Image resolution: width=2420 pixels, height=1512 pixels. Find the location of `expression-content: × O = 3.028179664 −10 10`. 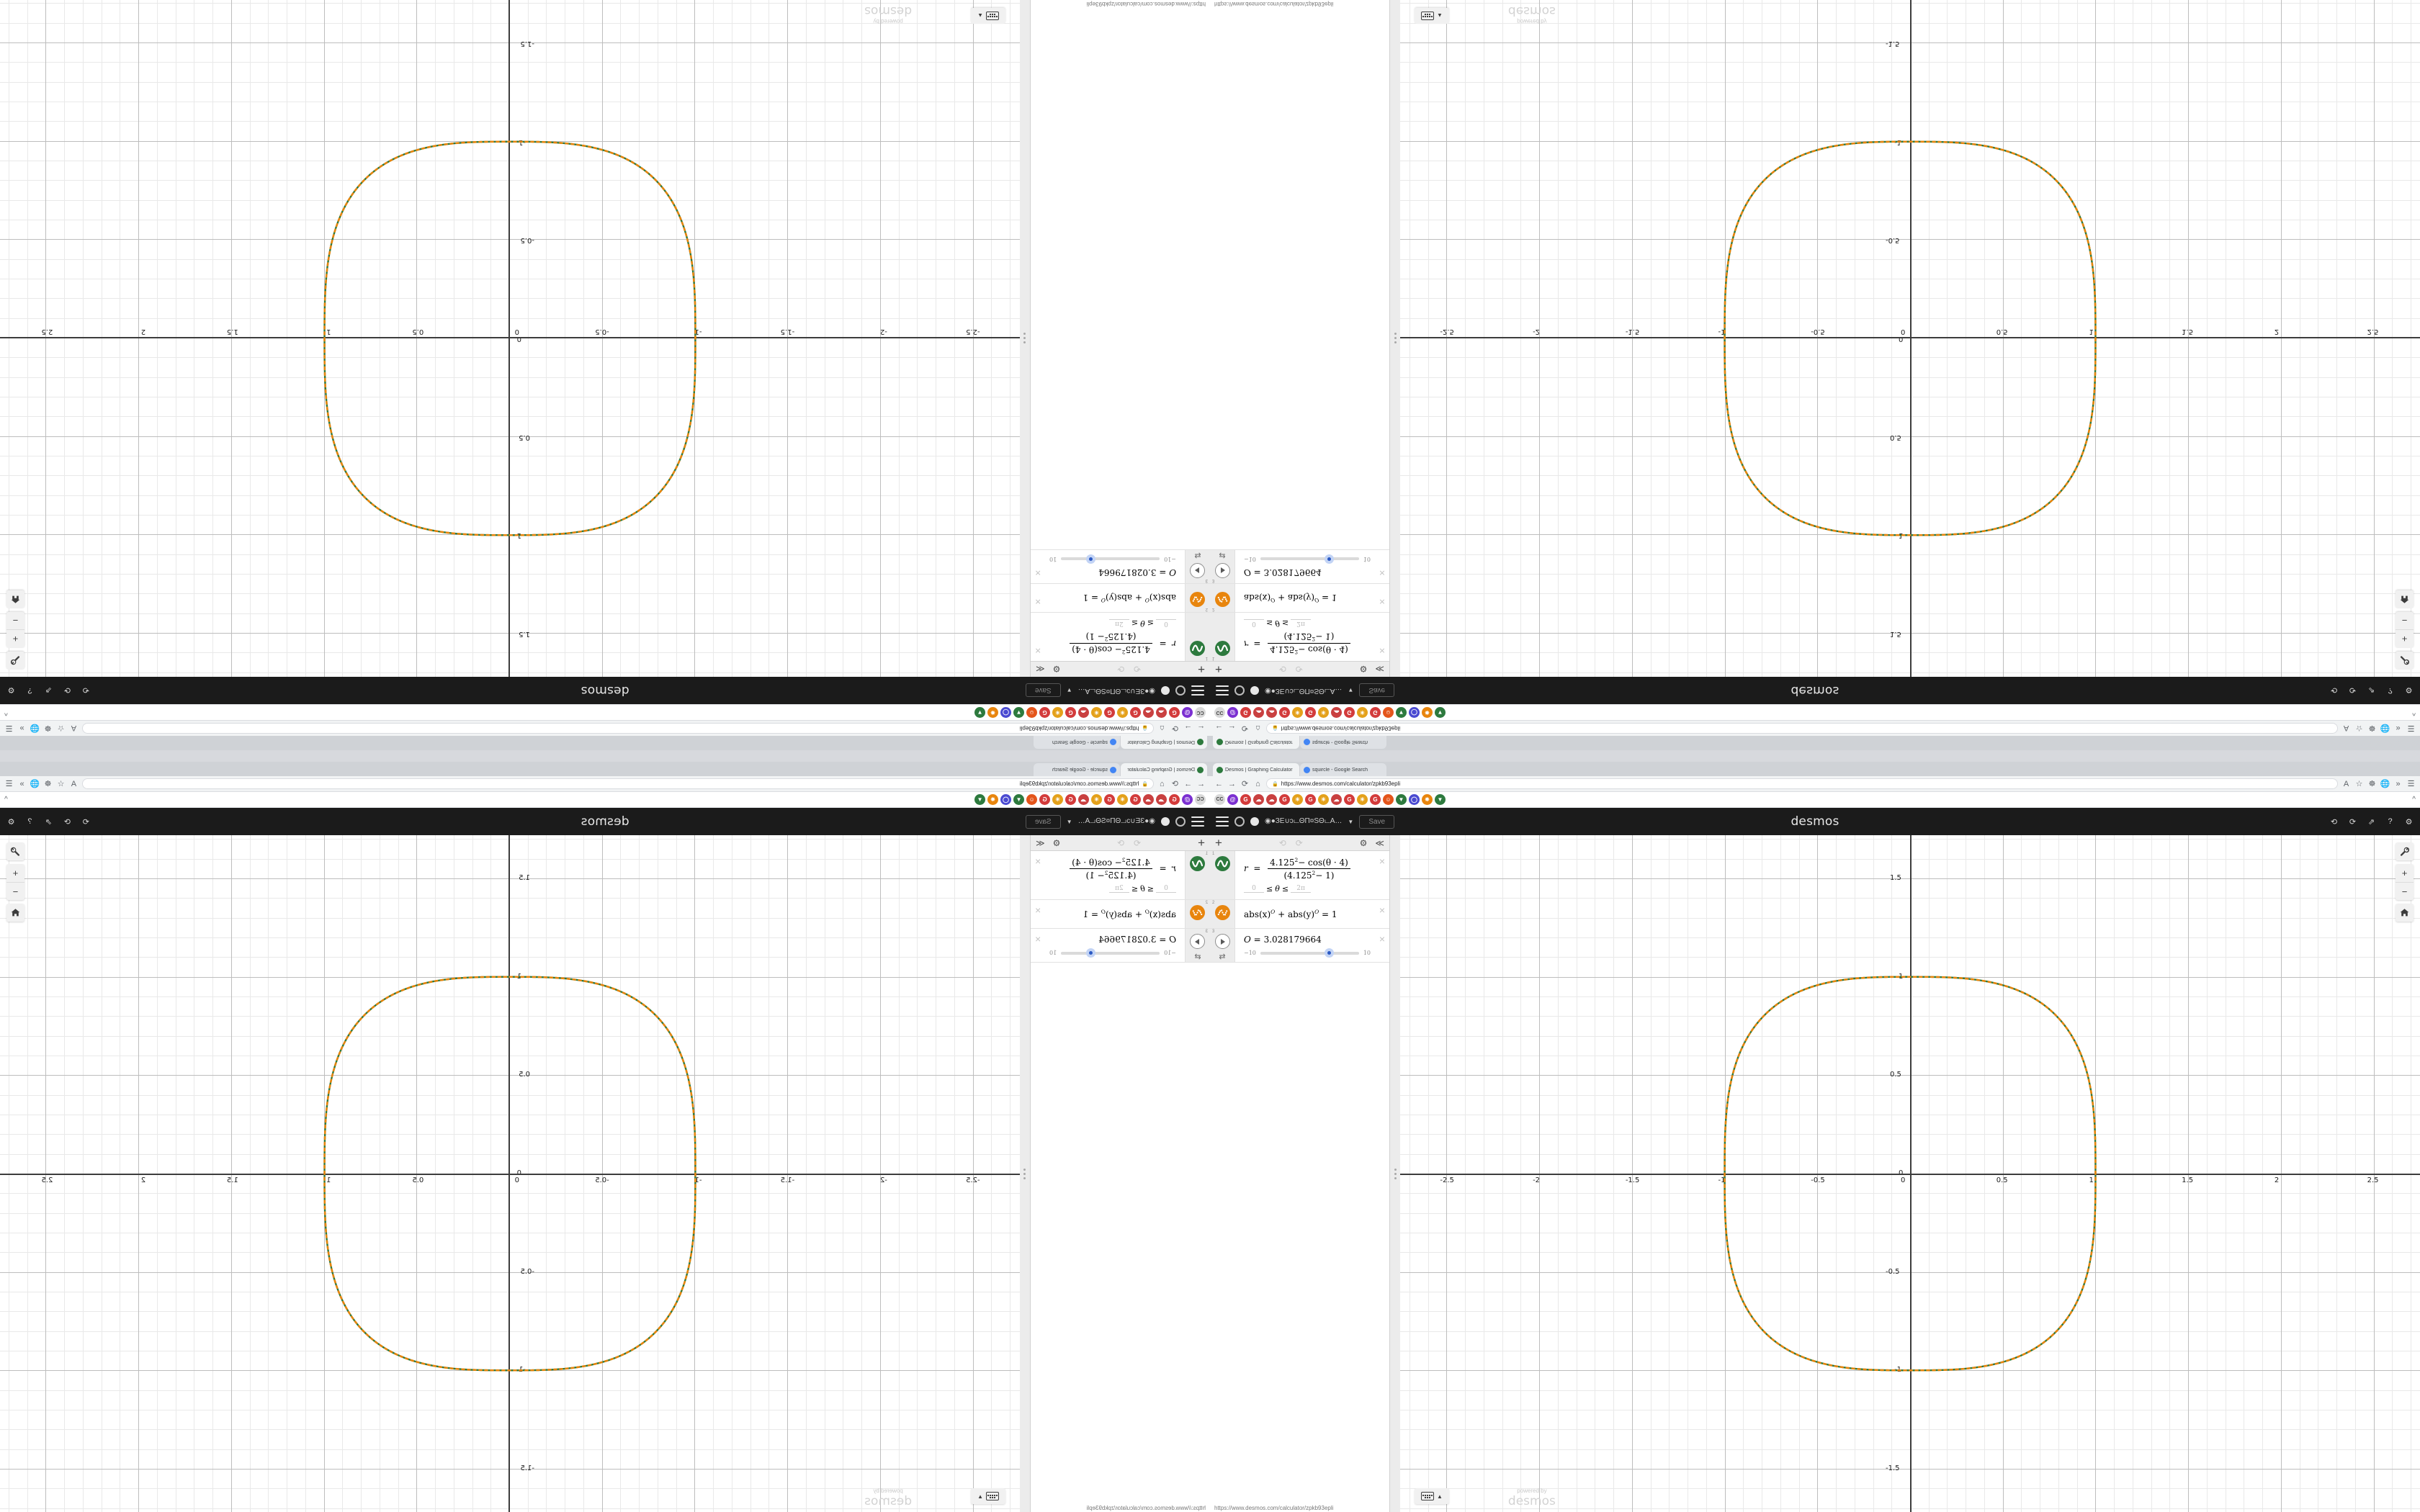

expression-content: × O = 3.028179664 −10 10 is located at coordinates (1108, 945).